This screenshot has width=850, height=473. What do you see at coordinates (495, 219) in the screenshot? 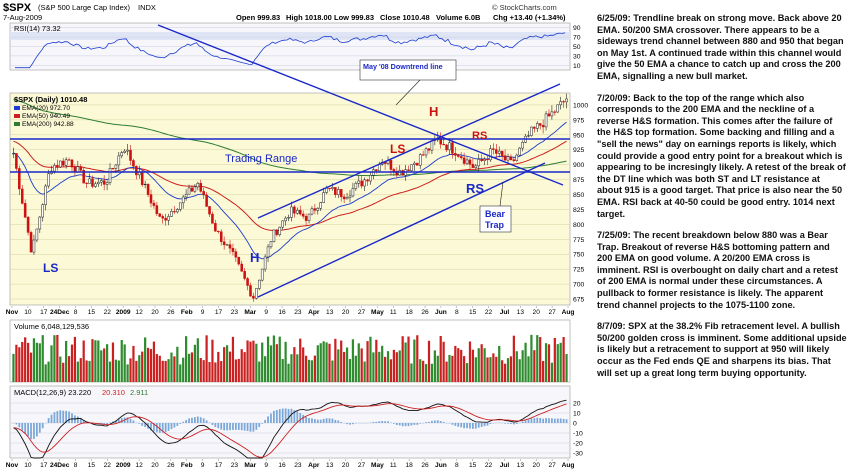
I see `bear-trap-box` at bounding box center [495, 219].